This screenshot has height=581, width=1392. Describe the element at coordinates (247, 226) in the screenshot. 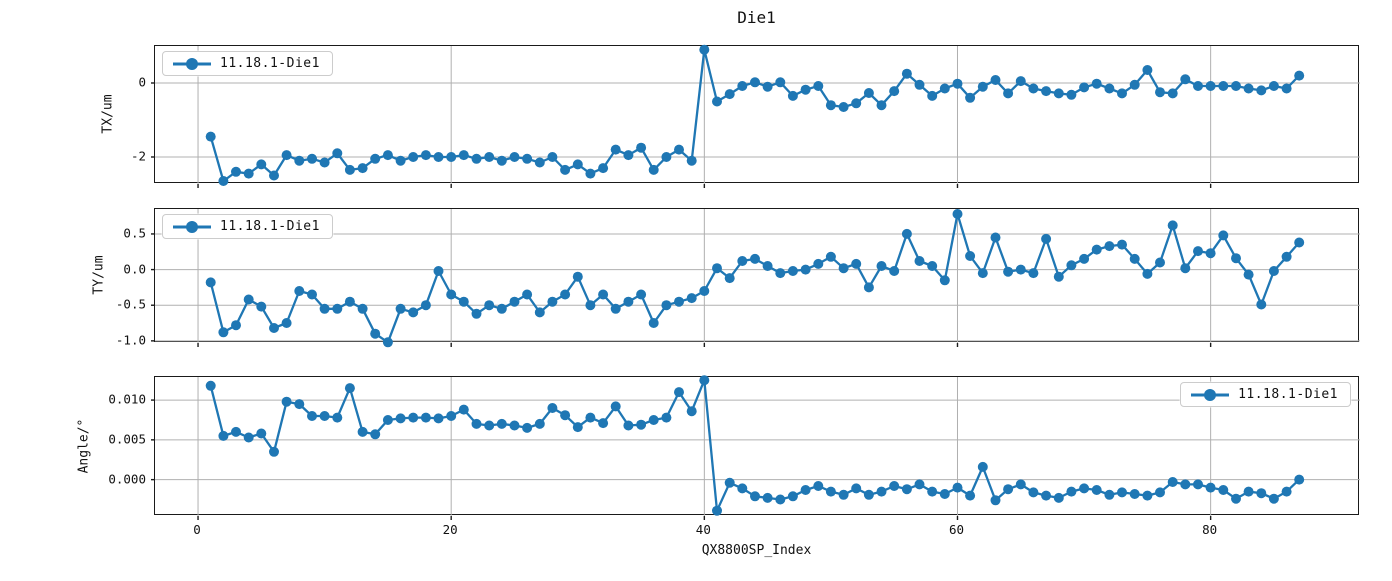

I see `legend-ty: 11.18.1-Die1` at that location.